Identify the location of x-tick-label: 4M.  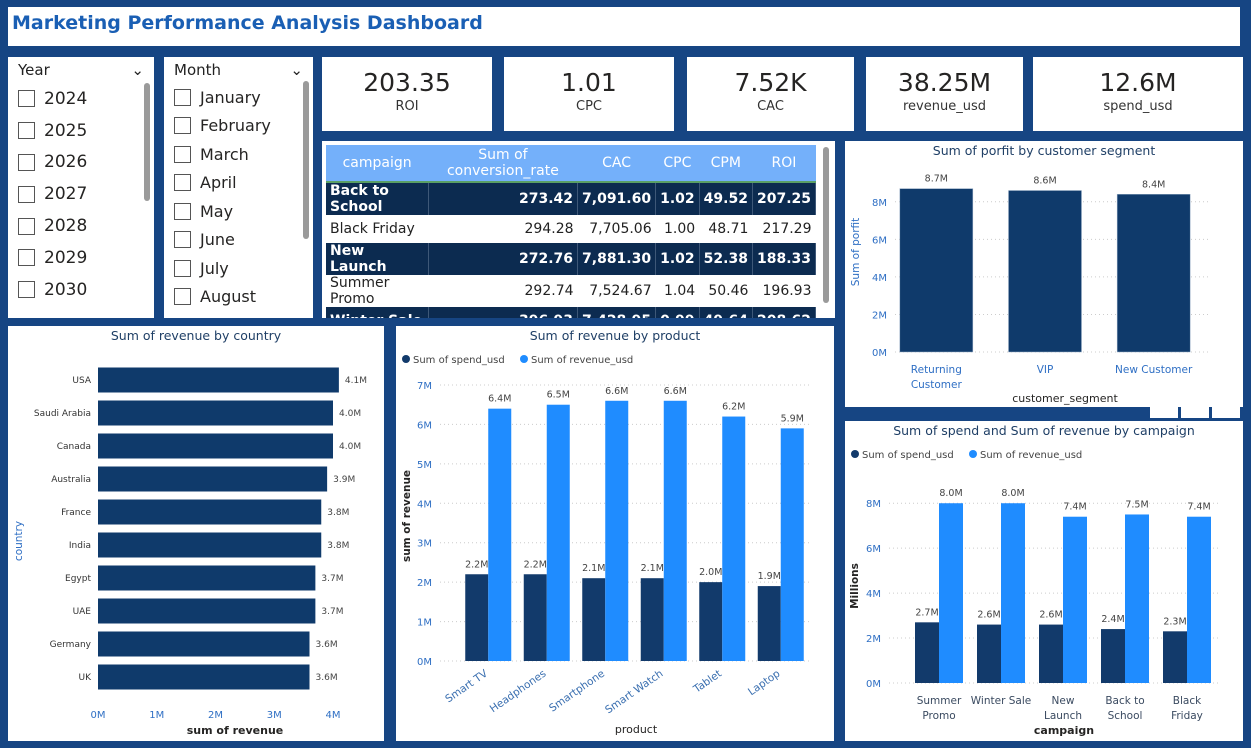
(333, 715).